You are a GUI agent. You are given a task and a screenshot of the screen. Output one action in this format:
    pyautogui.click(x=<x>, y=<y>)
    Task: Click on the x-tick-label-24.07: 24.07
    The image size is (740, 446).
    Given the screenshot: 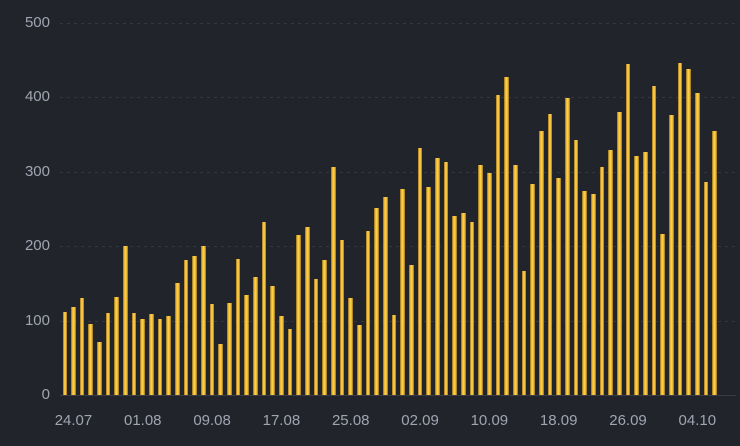 What is the action you would take?
    pyautogui.click(x=73, y=420)
    